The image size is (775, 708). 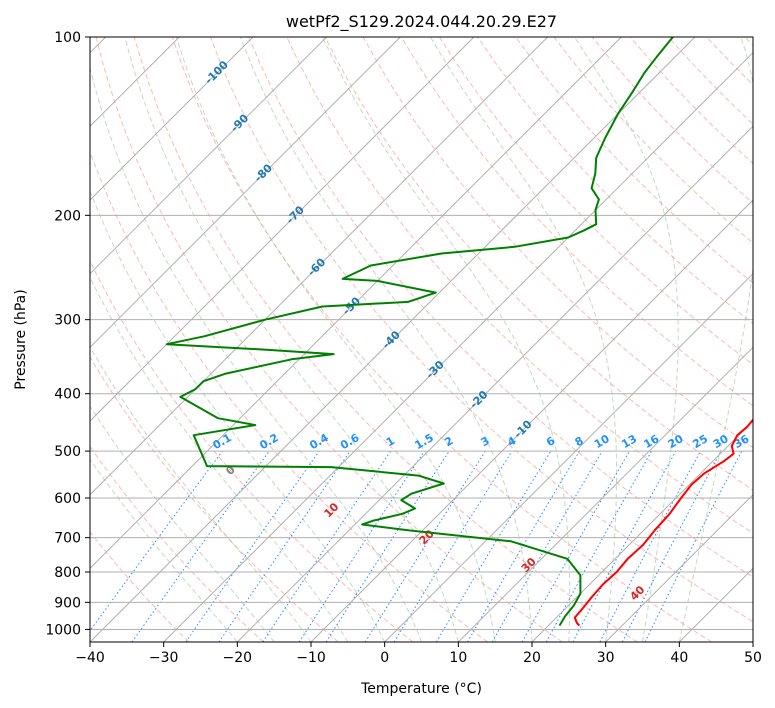 What do you see at coordinates (458, 658) in the screenshot?
I see `x-tick-label: 10` at bounding box center [458, 658].